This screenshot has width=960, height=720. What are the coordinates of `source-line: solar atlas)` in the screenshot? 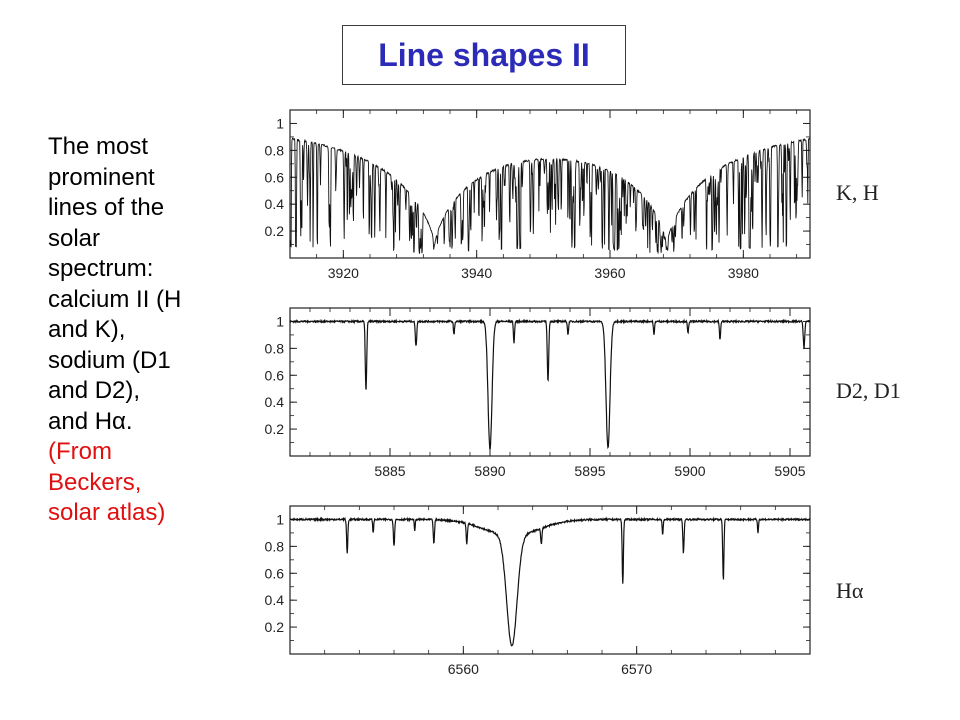 It's located at (107, 512).